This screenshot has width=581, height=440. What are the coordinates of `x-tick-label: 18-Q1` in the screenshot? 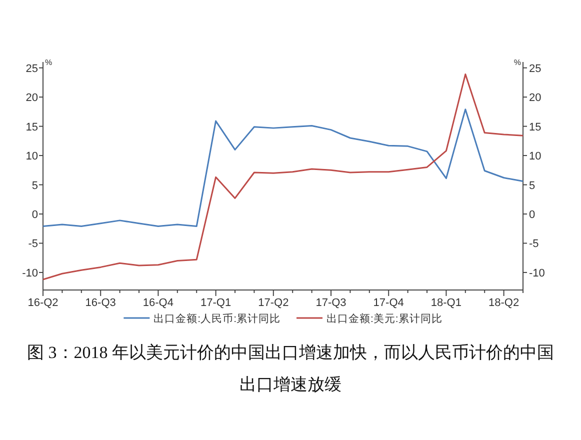 It's located at (446, 303).